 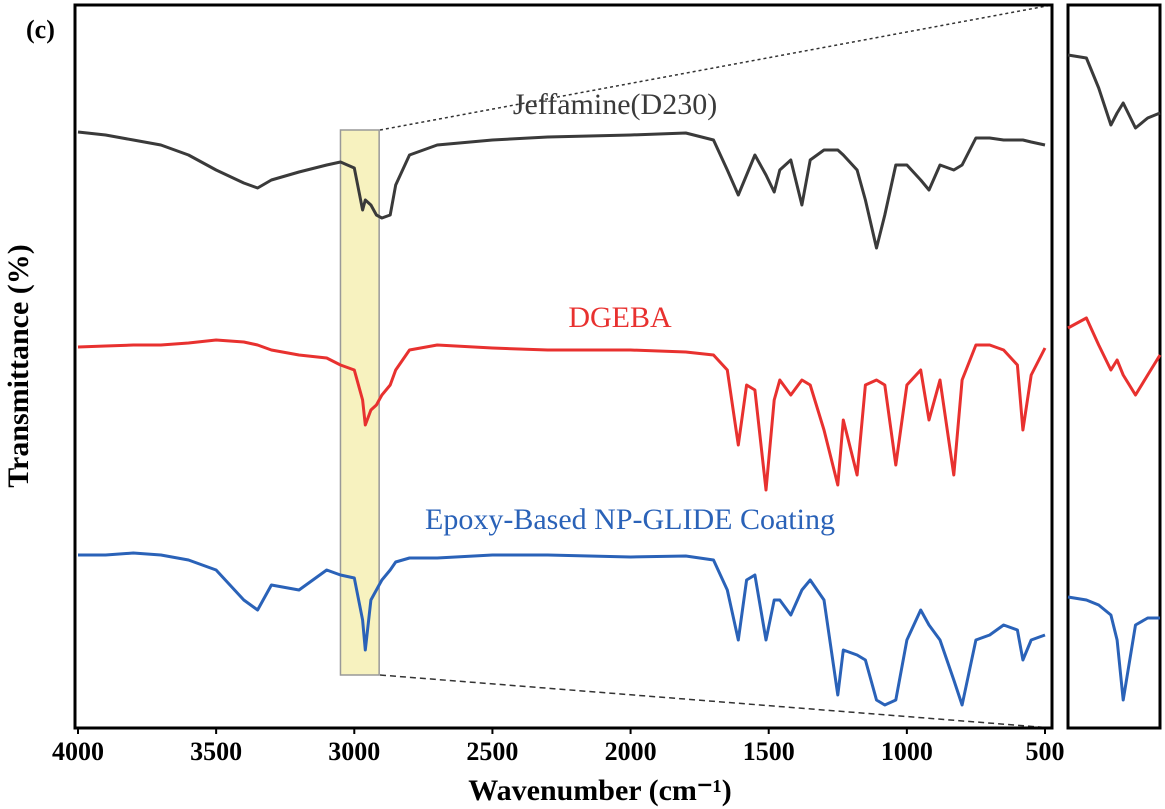 I want to click on panel-label: (c), so click(x=40, y=29).